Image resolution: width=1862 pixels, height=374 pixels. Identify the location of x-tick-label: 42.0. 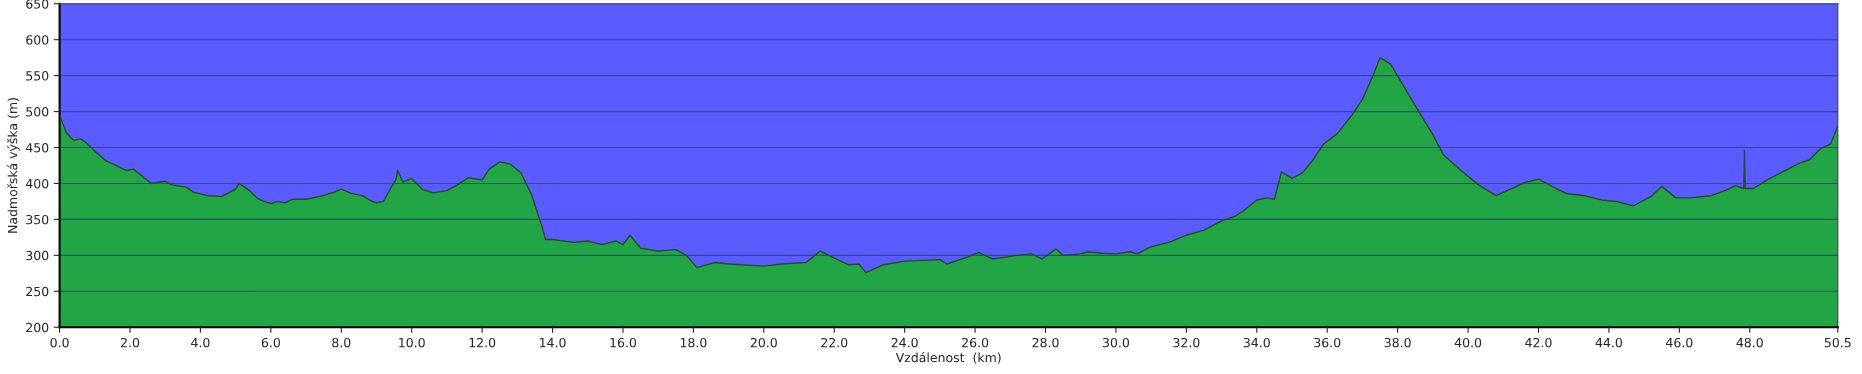
(1538, 342).